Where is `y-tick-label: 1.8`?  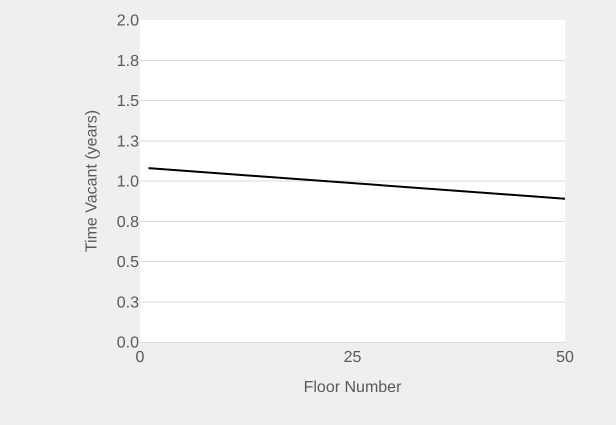
y-tick-label: 1.8 is located at coordinates (128, 61).